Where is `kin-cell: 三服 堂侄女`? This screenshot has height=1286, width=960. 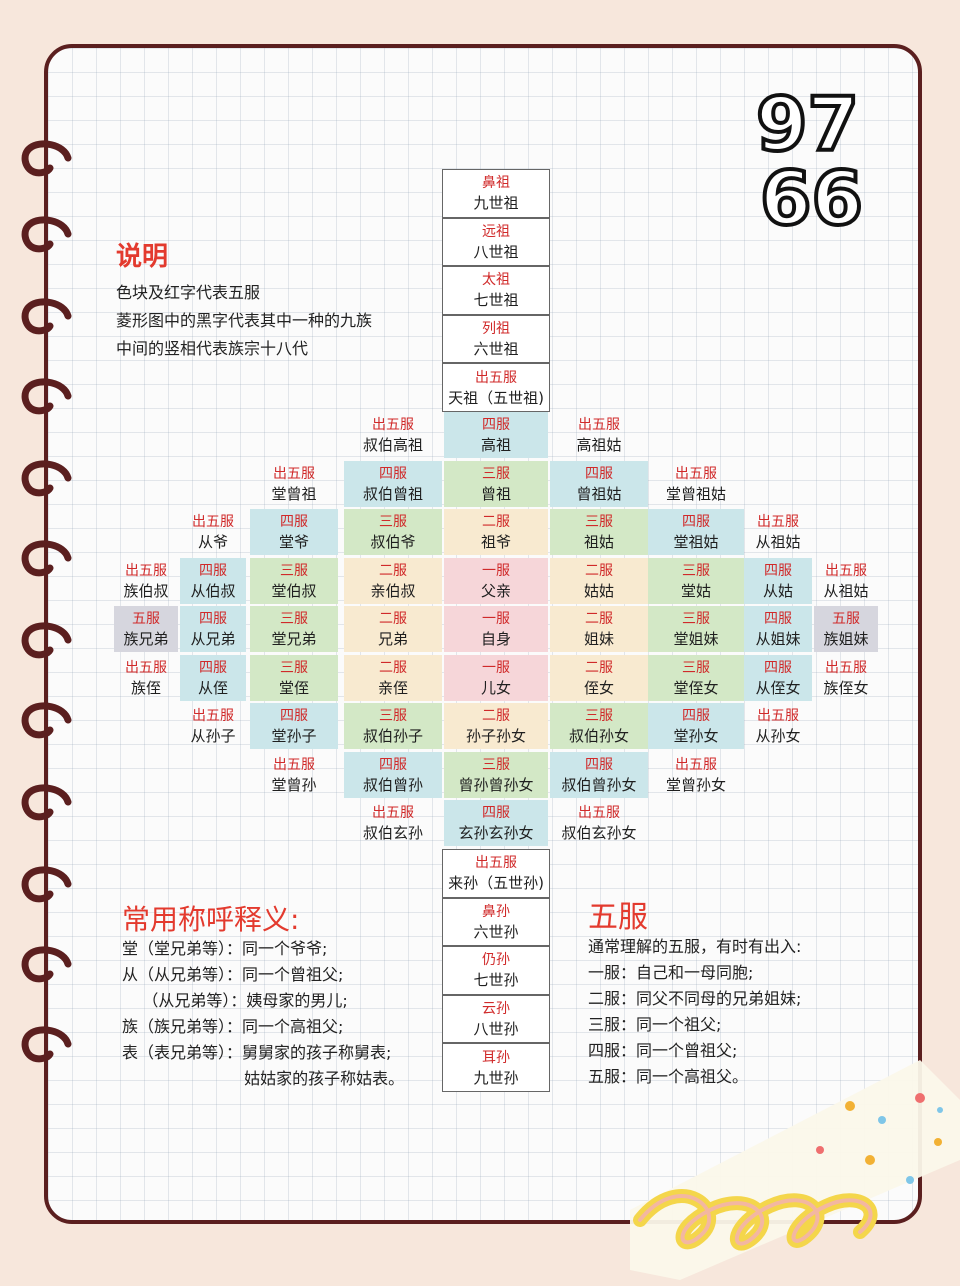 kin-cell: 三服 堂侄女 is located at coordinates (696, 677).